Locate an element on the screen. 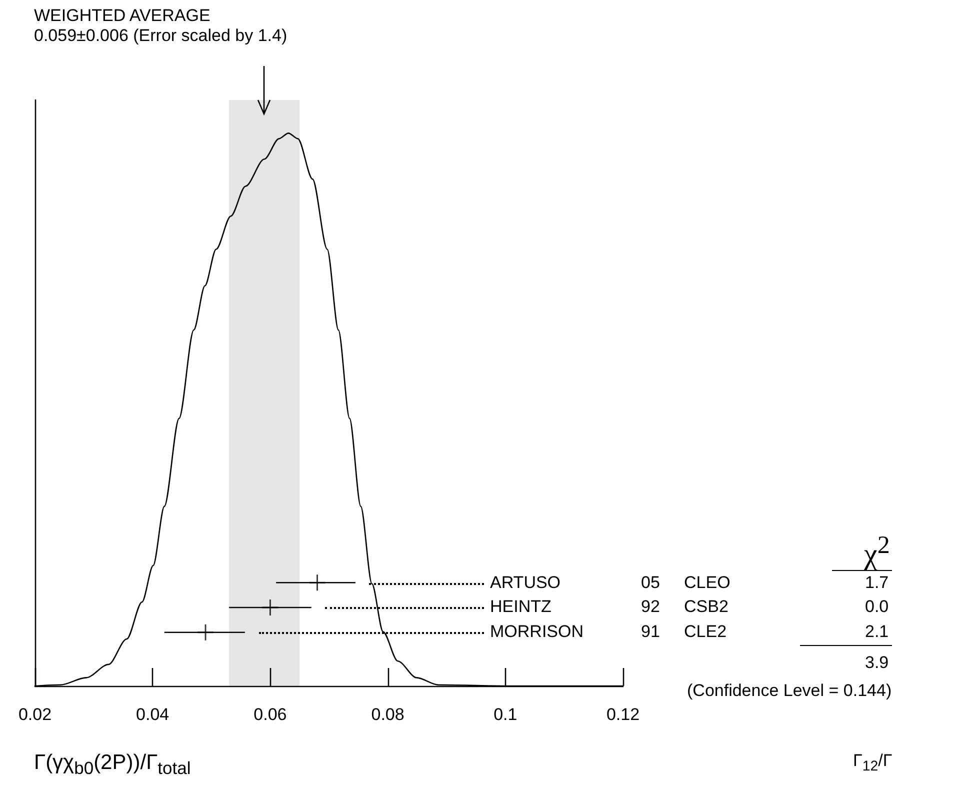 The width and height of the screenshot is (959, 795). text: 3.9 is located at coordinates (877, 662).